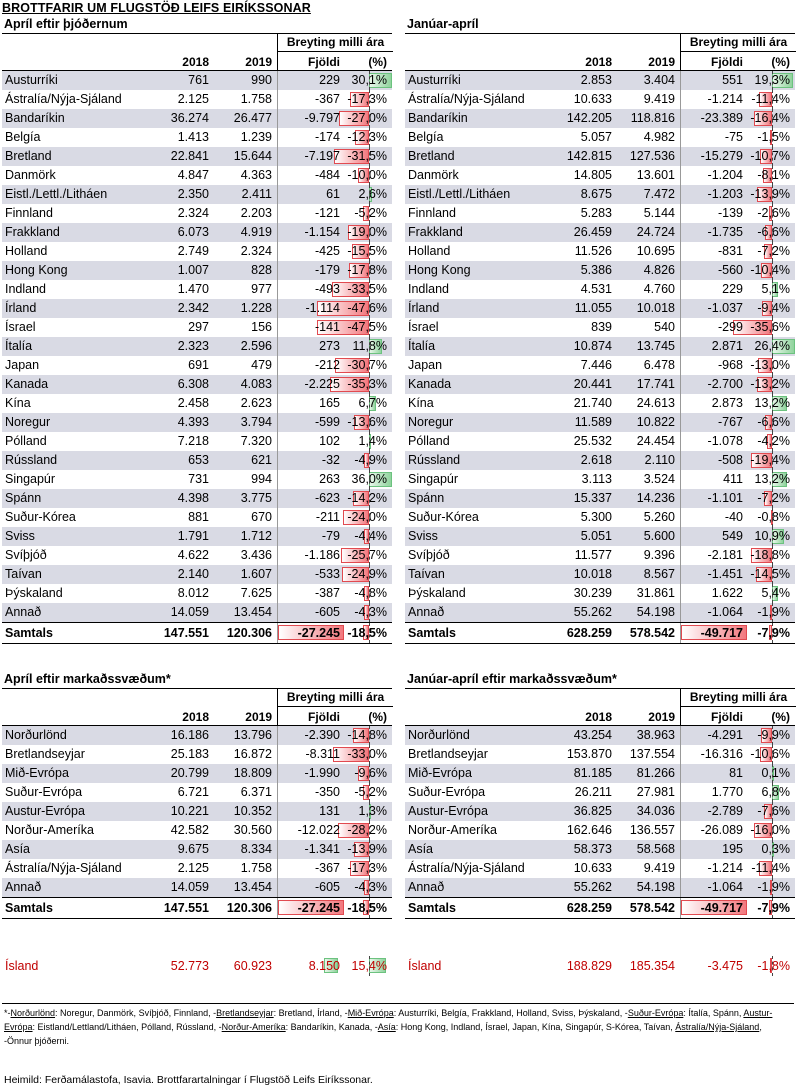 The image size is (796, 1090). Describe the element at coordinates (324, 966) in the screenshot. I see `iceland-change-count: 8.150` at that location.